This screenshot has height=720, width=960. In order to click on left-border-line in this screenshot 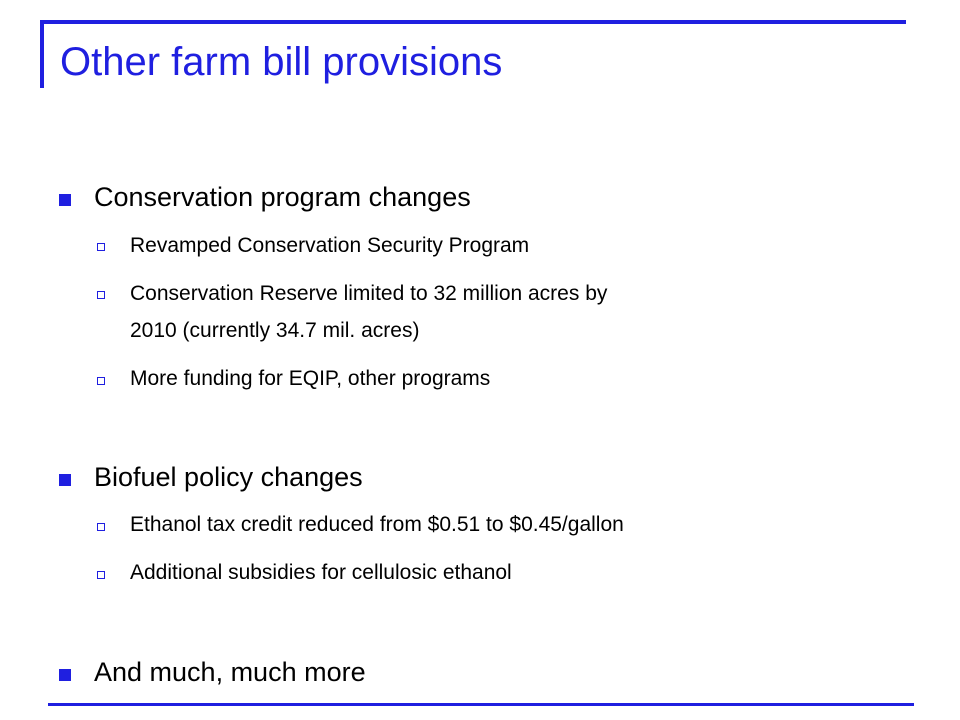, I will do `click(42, 54)`.